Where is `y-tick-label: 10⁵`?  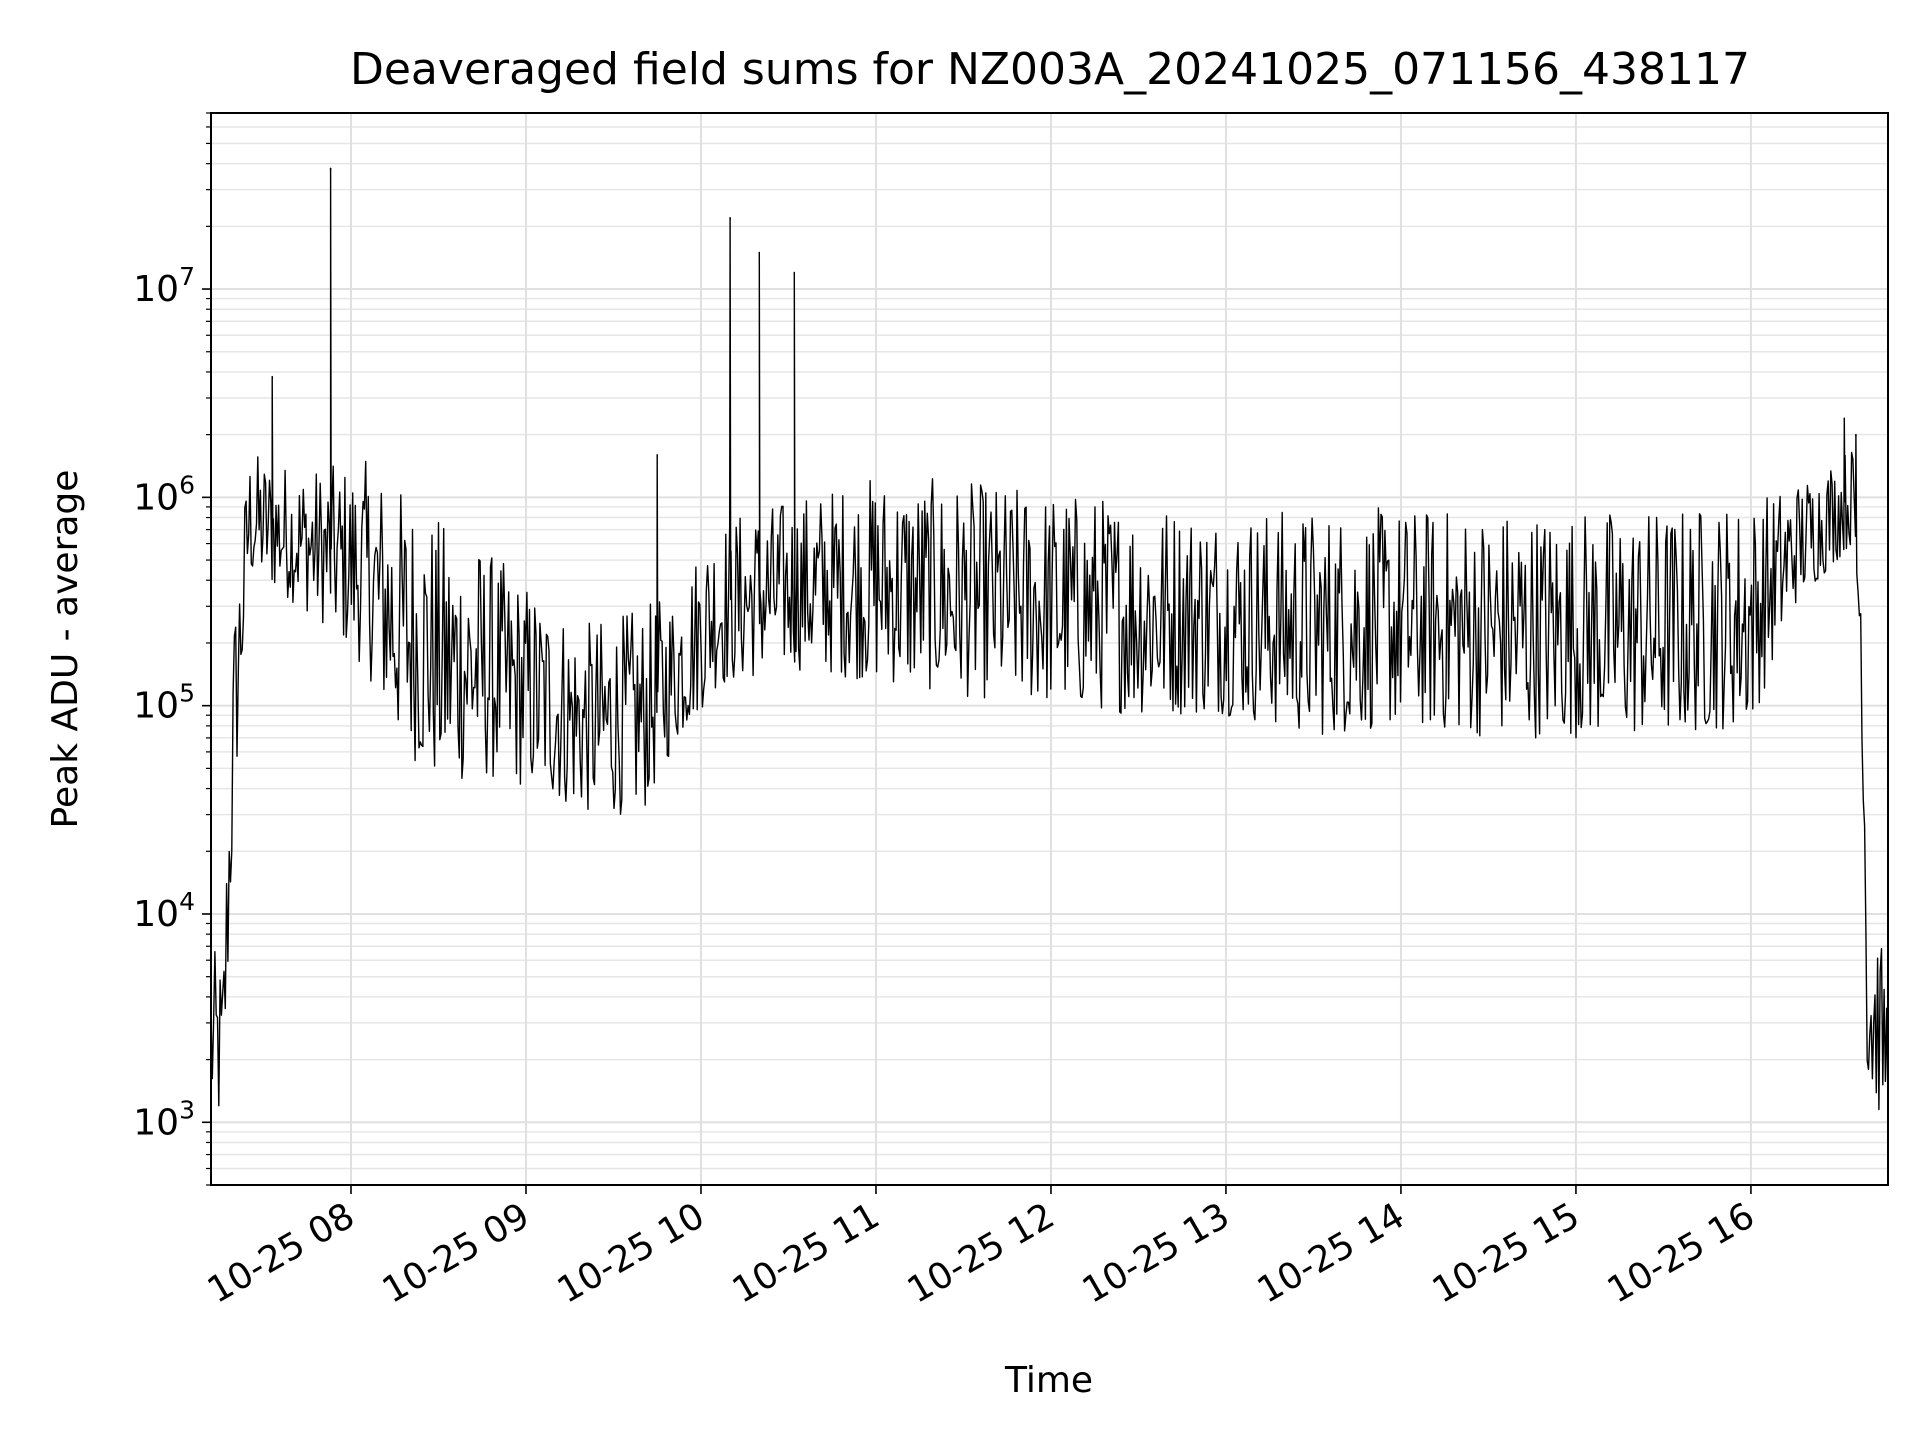
y-tick-label: 10⁵ is located at coordinates (164, 703).